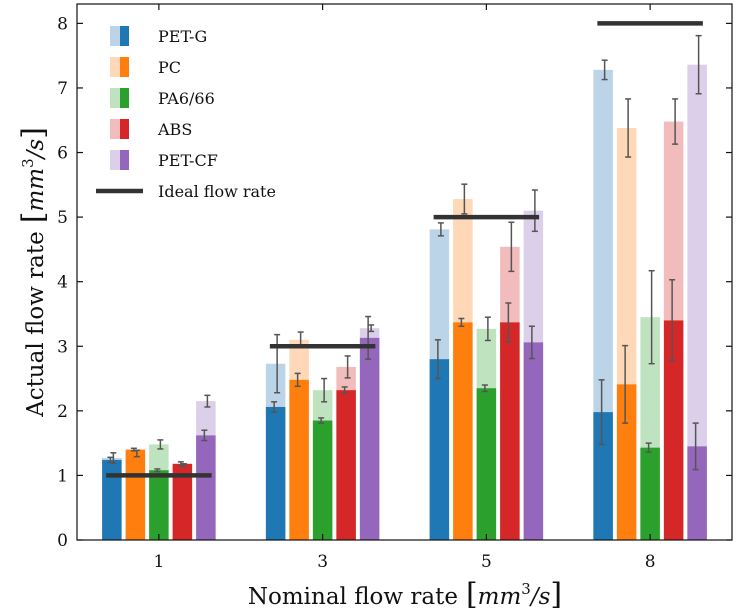  What do you see at coordinates (651, 317) in the screenshot?
I see `error-bar-PA6/66-light-8` at bounding box center [651, 317].